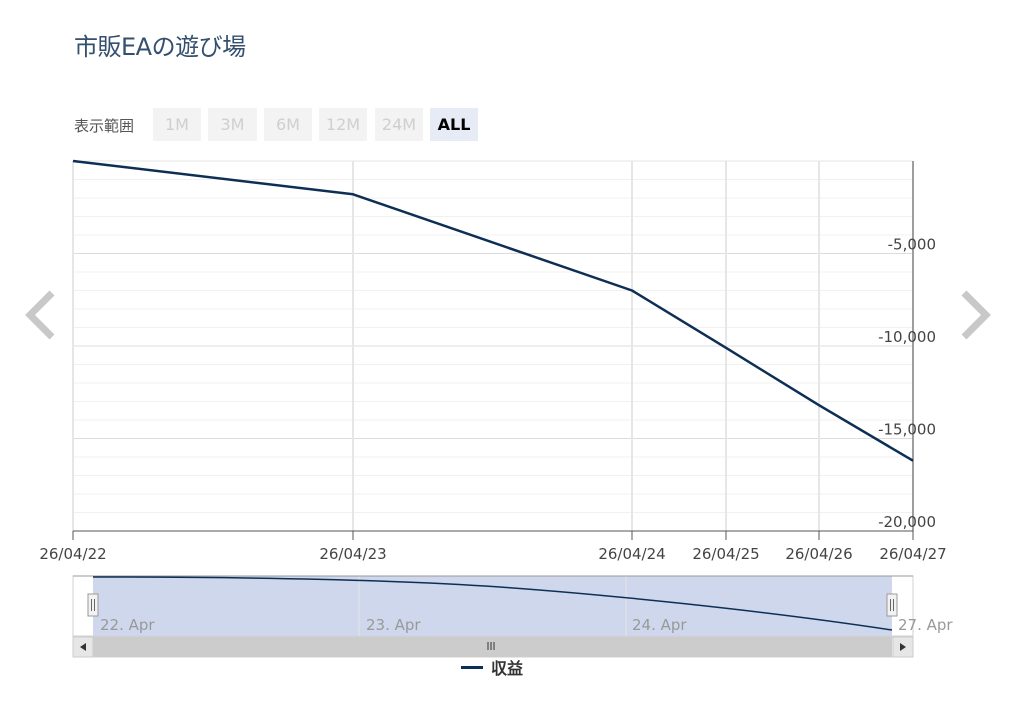  What do you see at coordinates (343, 124) in the screenshot?
I see `range-button-12m: 12M` at bounding box center [343, 124].